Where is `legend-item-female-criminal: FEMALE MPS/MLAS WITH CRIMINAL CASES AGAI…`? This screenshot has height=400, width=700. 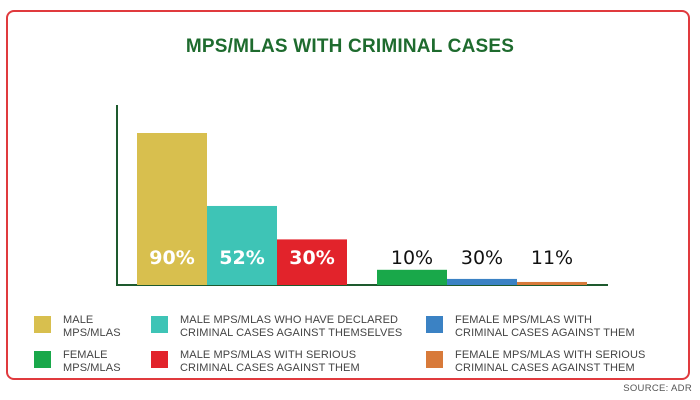 legend-item-female-criminal: FEMALE MPS/MLAS WITH CRIMINAL CASES AGAI… is located at coordinates (530, 327).